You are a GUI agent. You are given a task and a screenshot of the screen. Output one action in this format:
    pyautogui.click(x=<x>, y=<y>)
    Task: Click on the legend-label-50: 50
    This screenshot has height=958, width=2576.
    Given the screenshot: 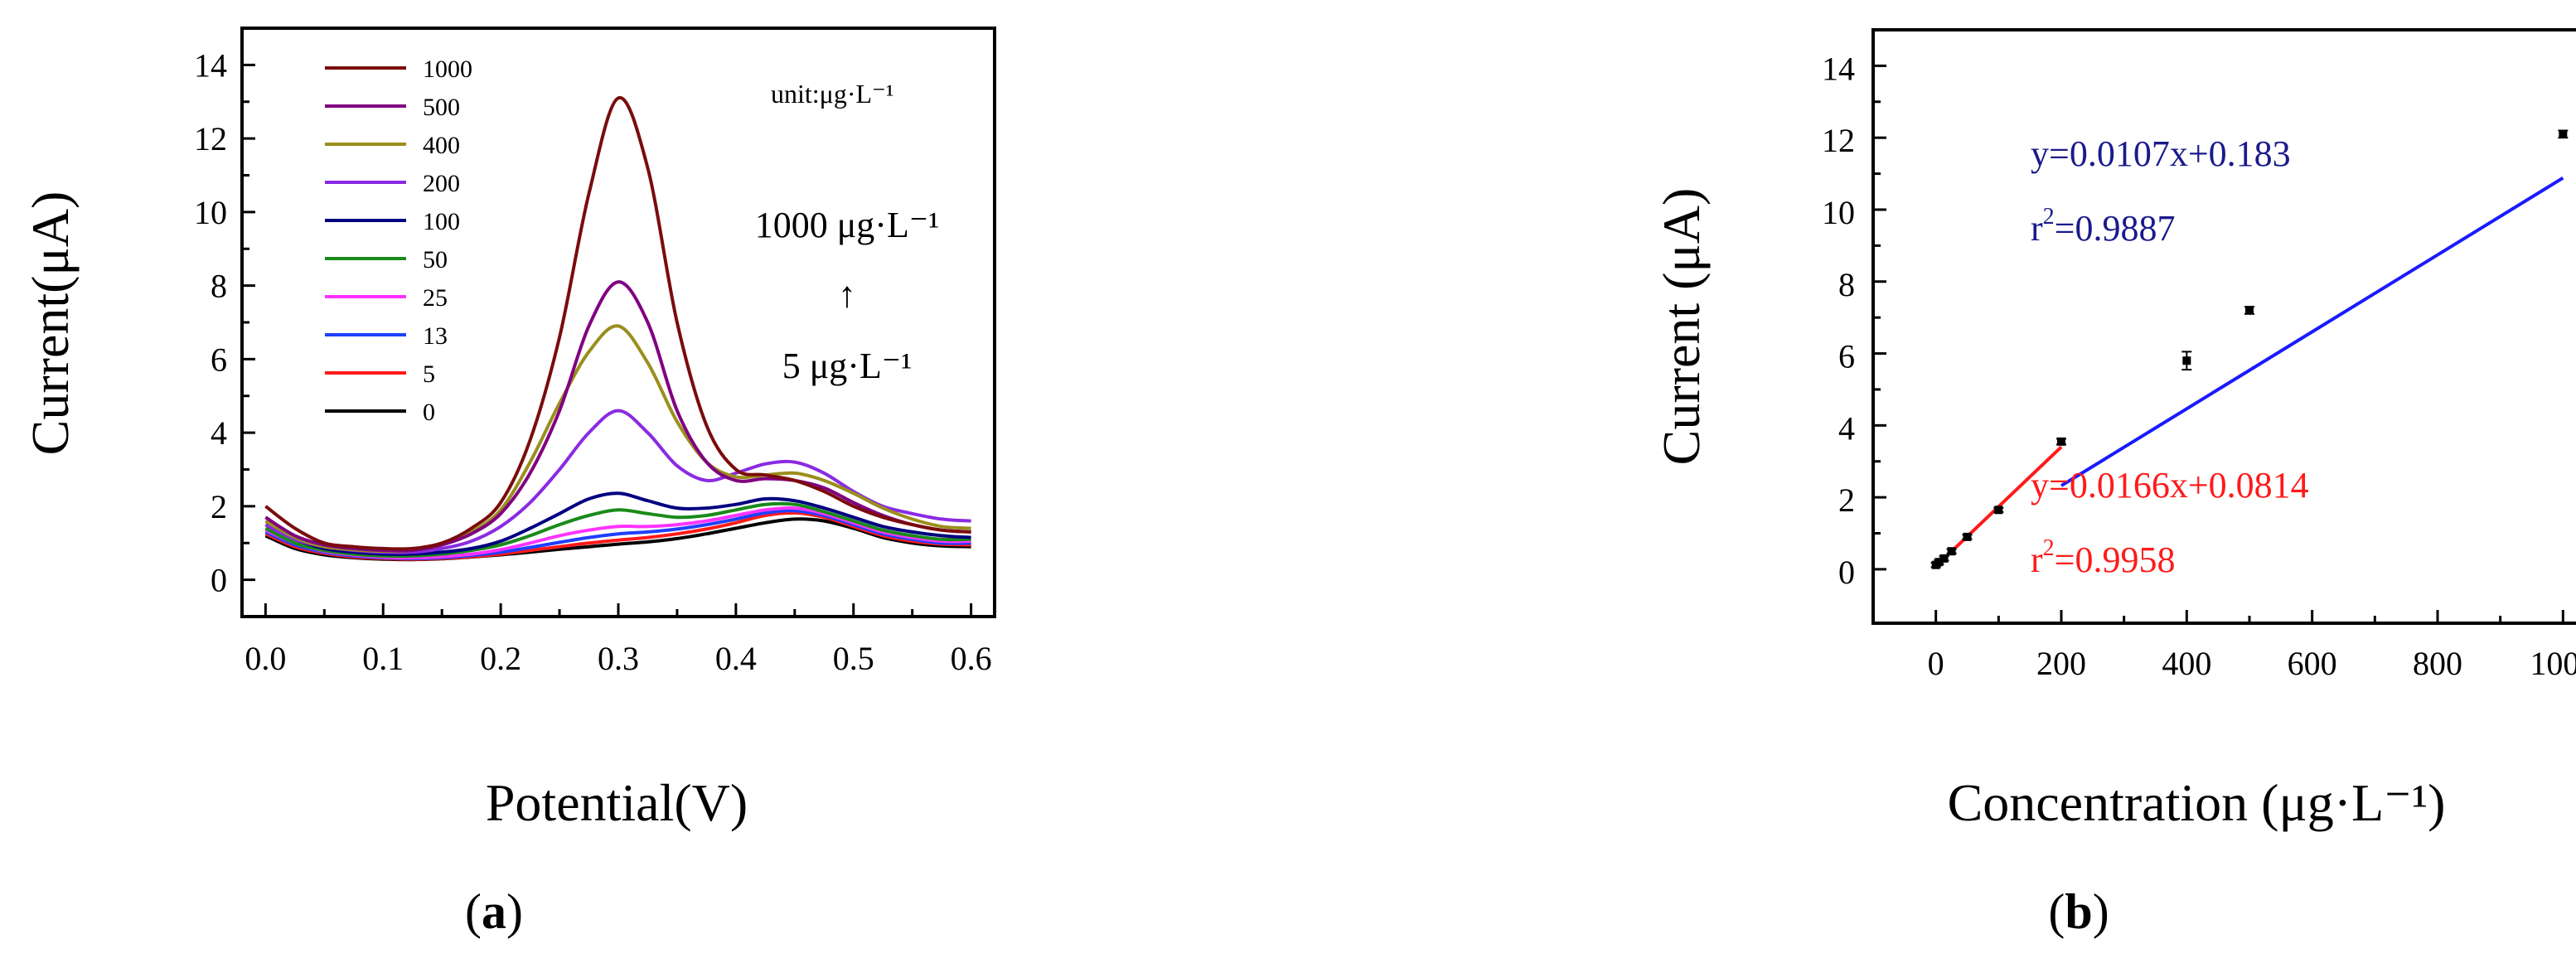 What is the action you would take?
    pyautogui.click(x=435, y=259)
    